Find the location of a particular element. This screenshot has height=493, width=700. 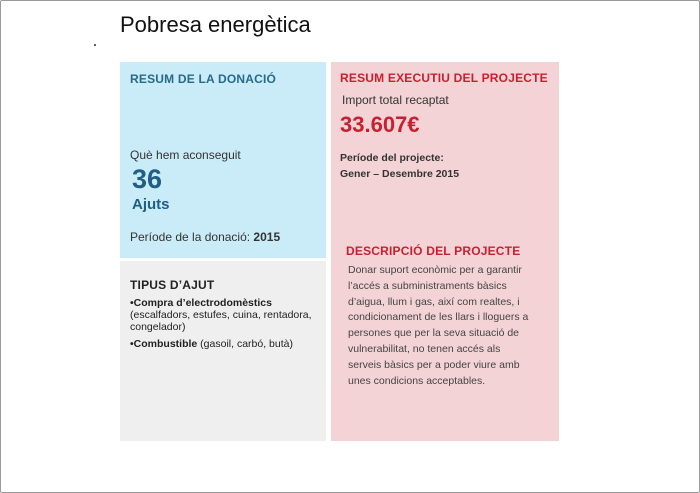

donation-summary-heading: RESUM DE LA DONACIÓ is located at coordinates (203, 79).